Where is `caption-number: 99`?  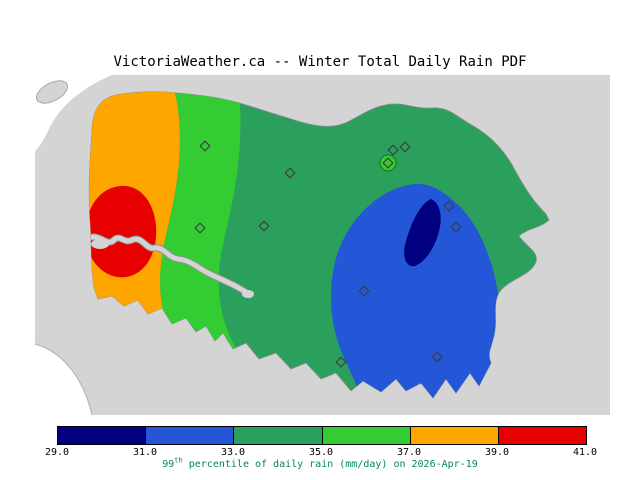
caption-number: 99 is located at coordinates (168, 464).